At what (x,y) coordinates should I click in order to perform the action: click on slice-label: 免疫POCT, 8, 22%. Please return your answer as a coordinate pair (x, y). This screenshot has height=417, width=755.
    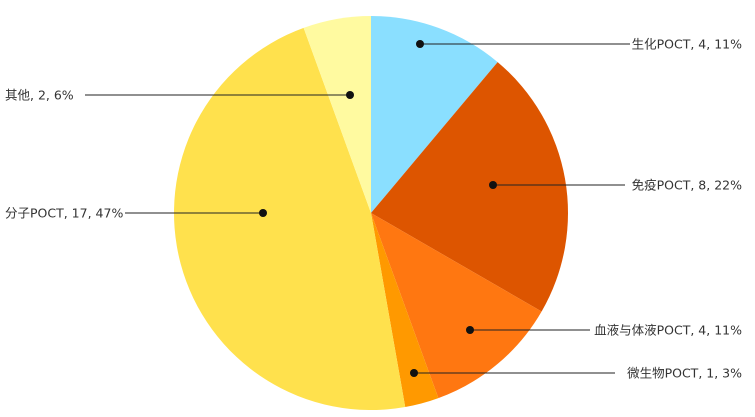
    Looking at the image, I should click on (687, 185).